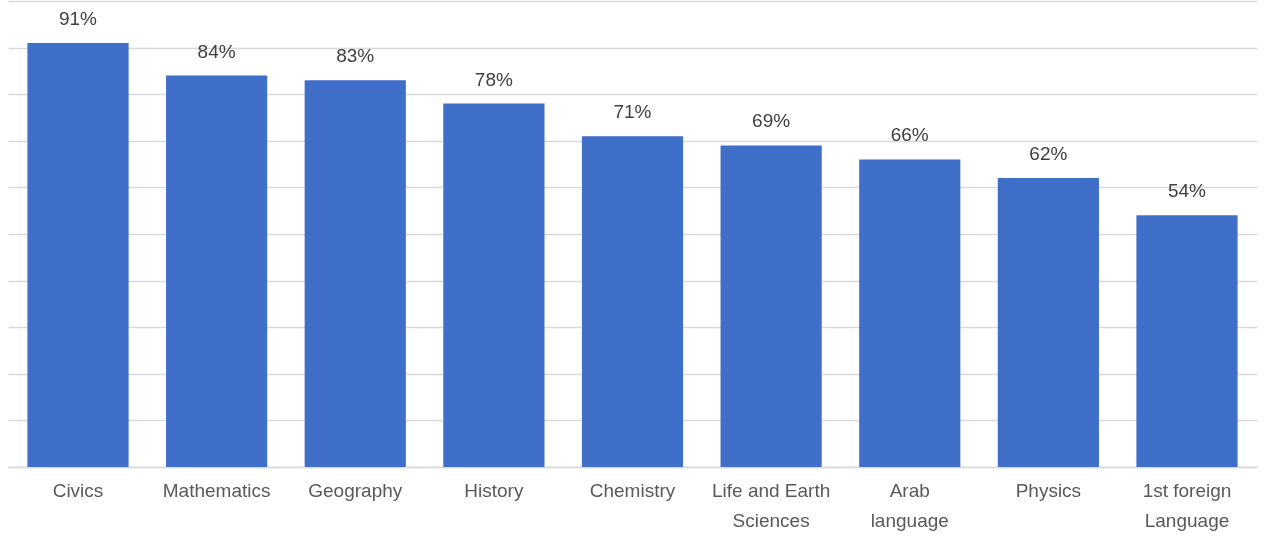 The image size is (1277, 544). Describe the element at coordinates (78, 18) in the screenshot. I see `data-label: 91%` at that location.